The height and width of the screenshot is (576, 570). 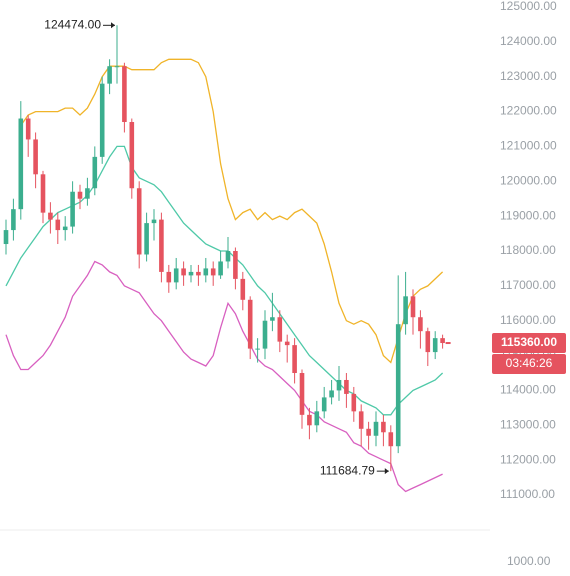 What do you see at coordinates (347, 470) in the screenshot?
I see `low-label: 111684.79` at bounding box center [347, 470].